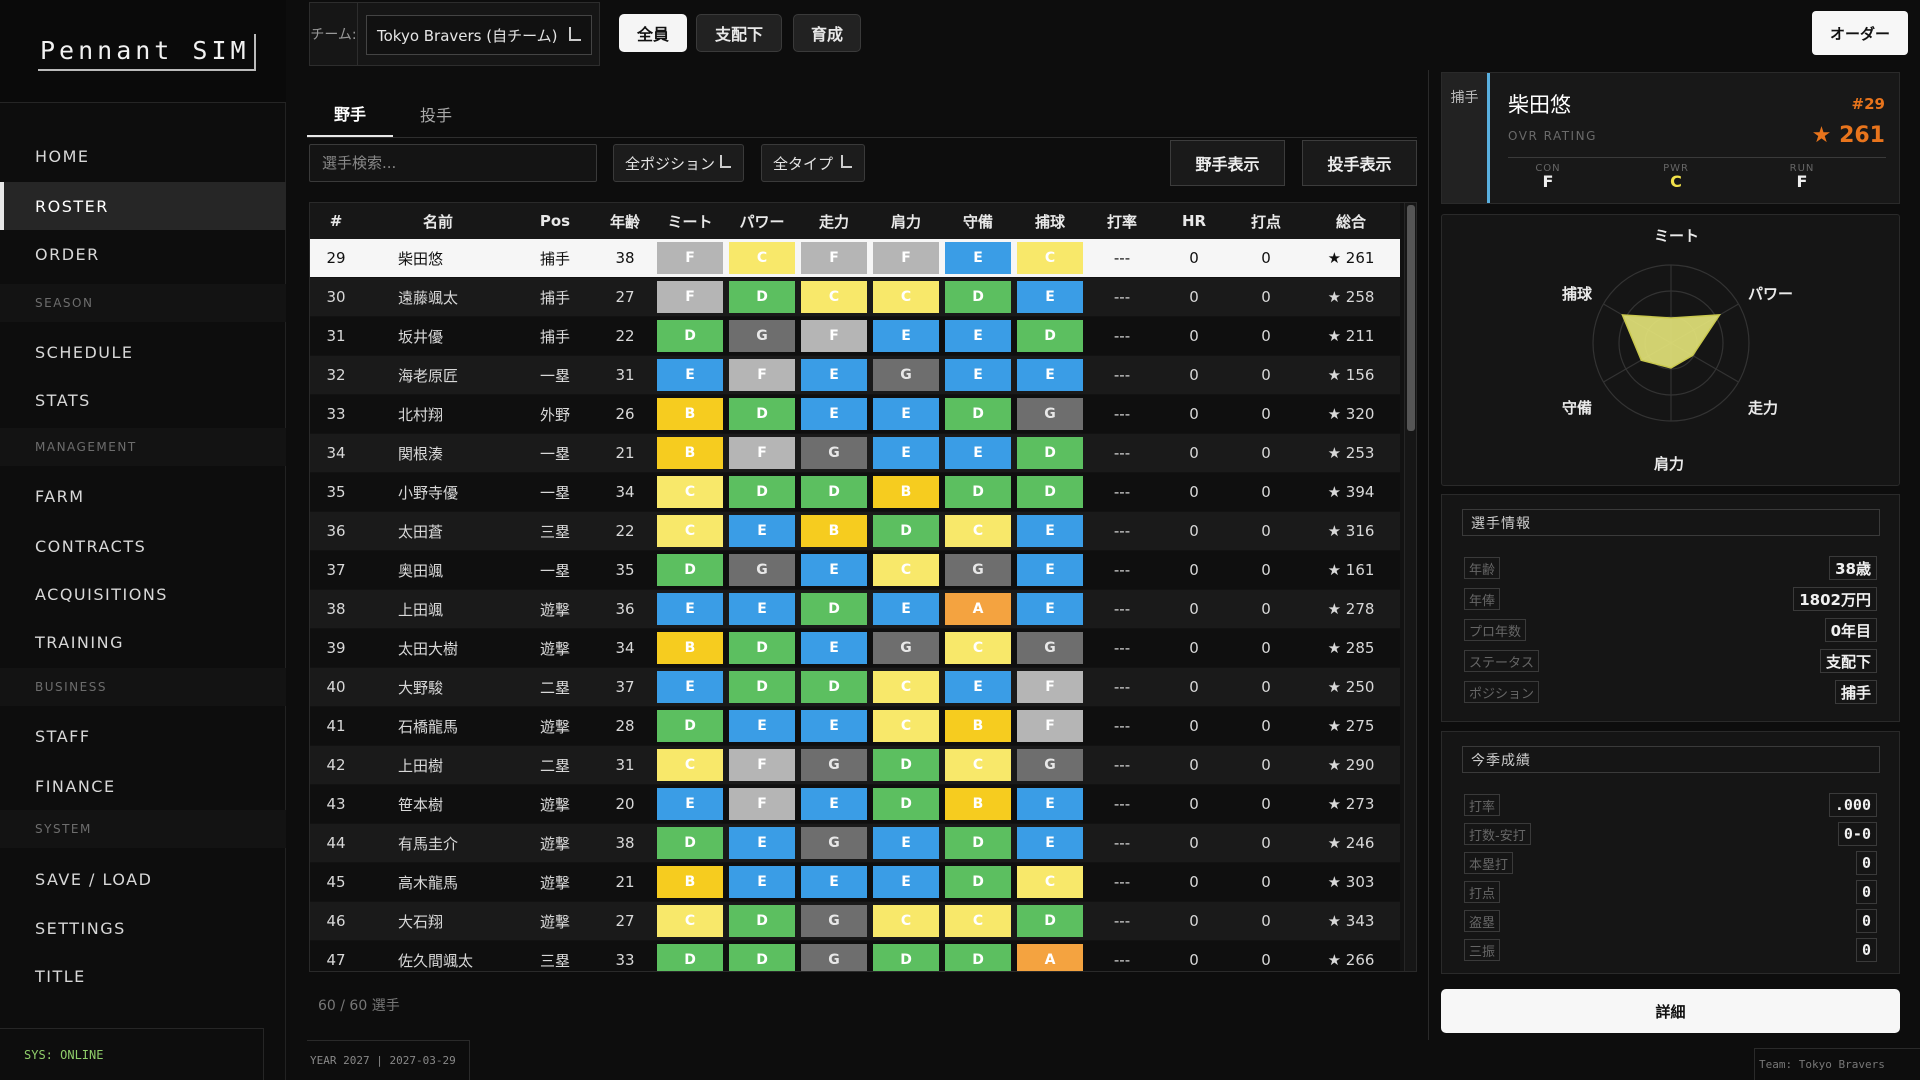 The height and width of the screenshot is (1080, 1920). What do you see at coordinates (1548, 181) in the screenshot?
I see `mini-stat-value: F` at bounding box center [1548, 181].